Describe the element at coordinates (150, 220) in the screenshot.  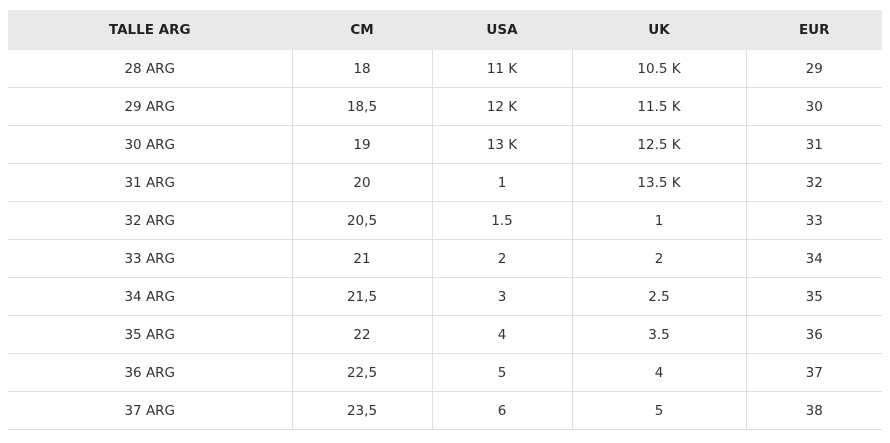
I see `table-cell: 32 ARG` at that location.